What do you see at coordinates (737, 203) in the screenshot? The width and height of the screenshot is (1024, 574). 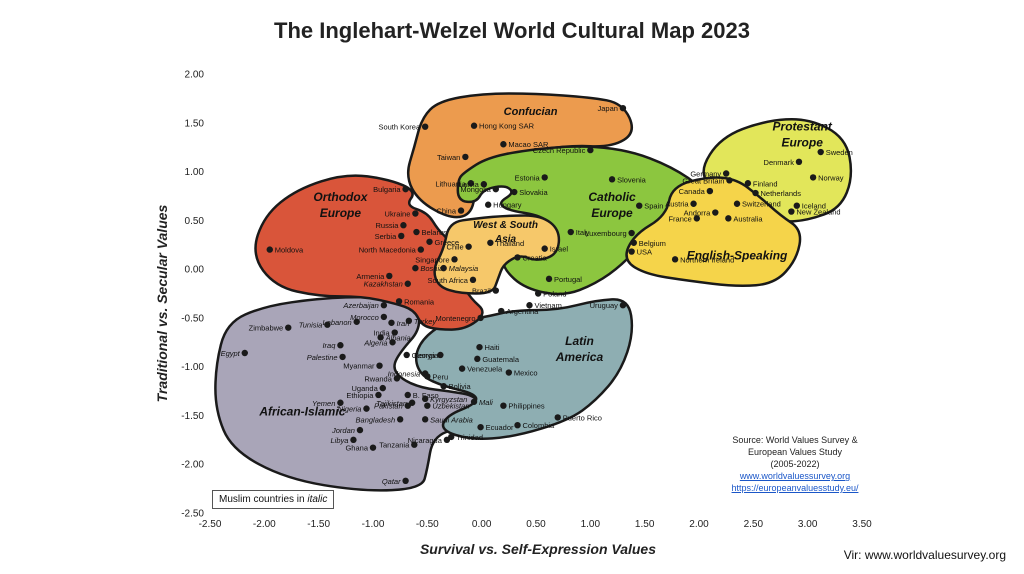 I see `data-point-switzerland` at bounding box center [737, 203].